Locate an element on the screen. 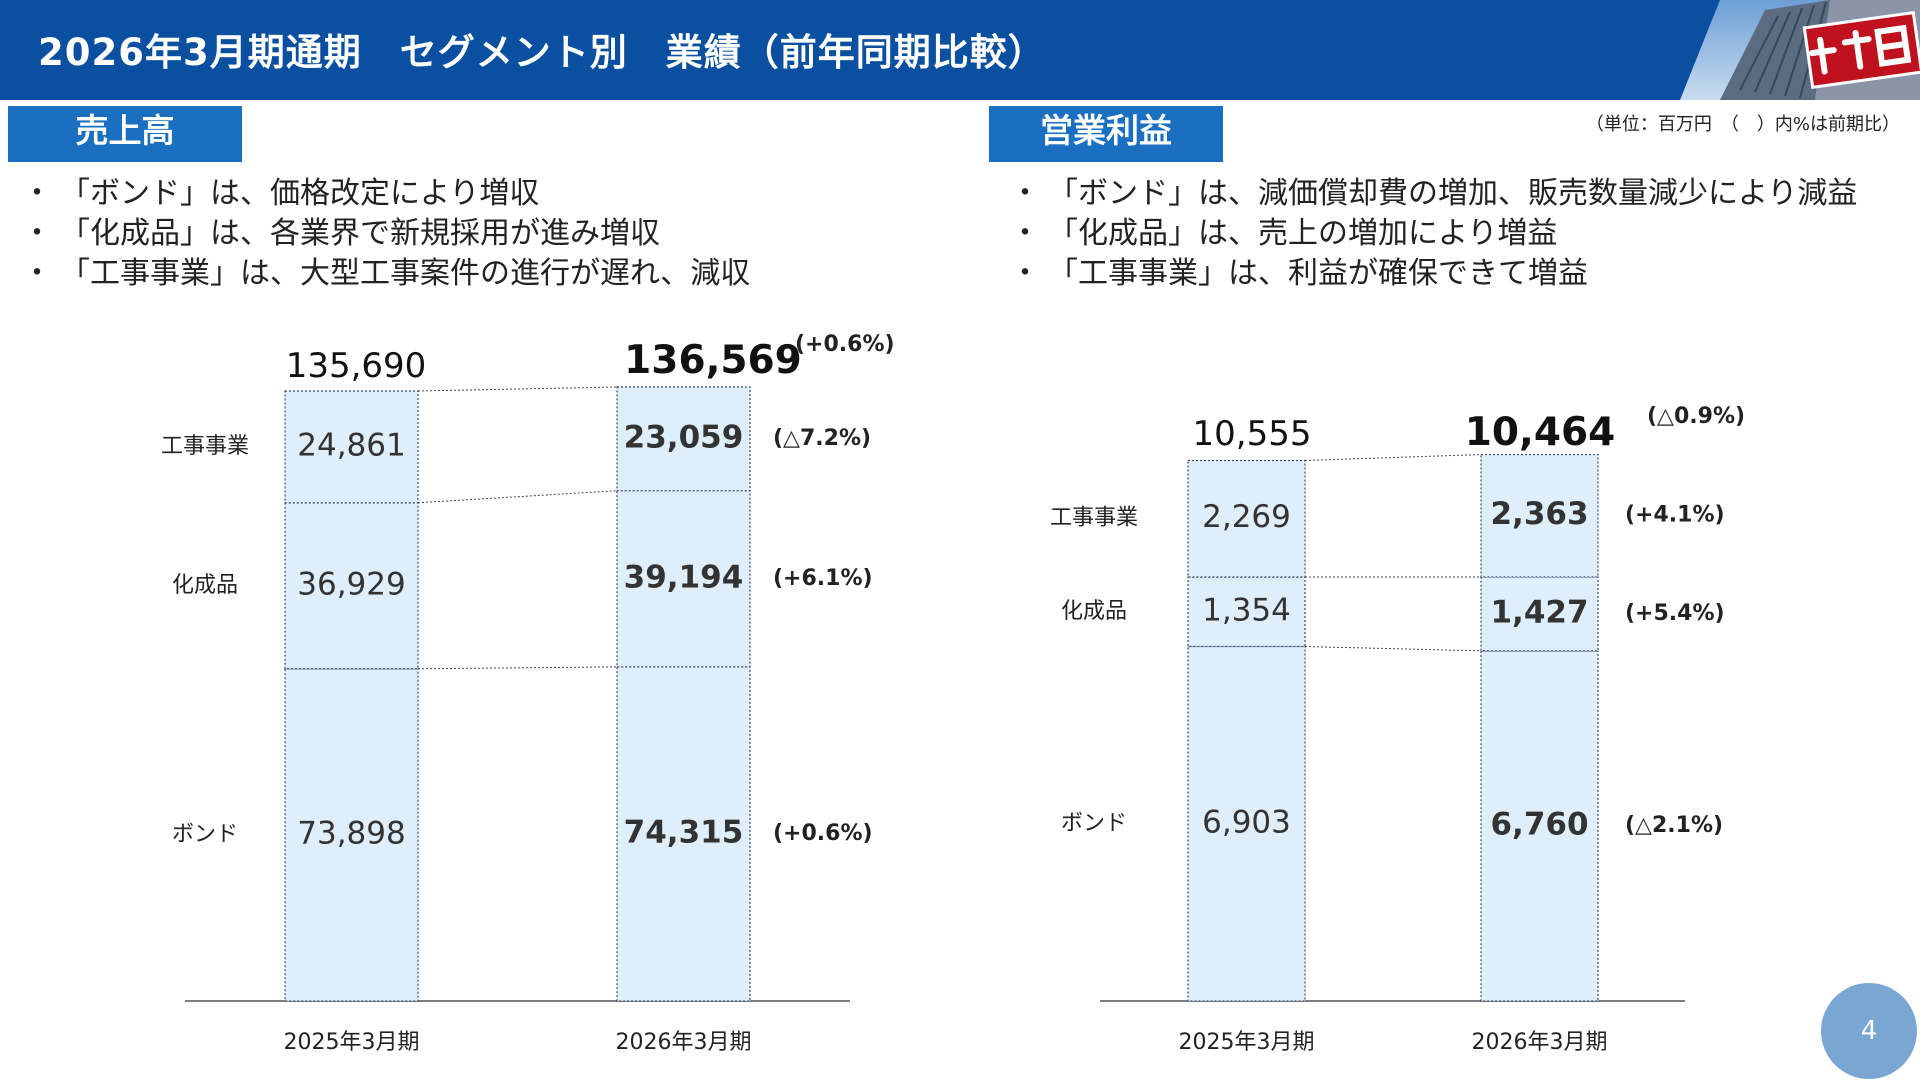  change-label: (△2.1%) is located at coordinates (1674, 825).